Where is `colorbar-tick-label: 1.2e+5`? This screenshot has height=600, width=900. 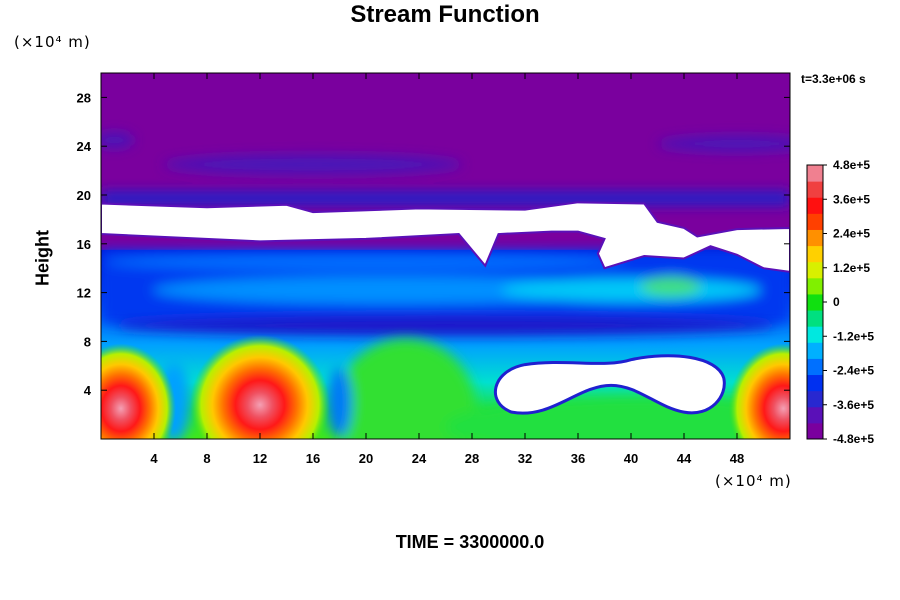
colorbar-tick-label: 1.2e+5 is located at coordinates (851, 268).